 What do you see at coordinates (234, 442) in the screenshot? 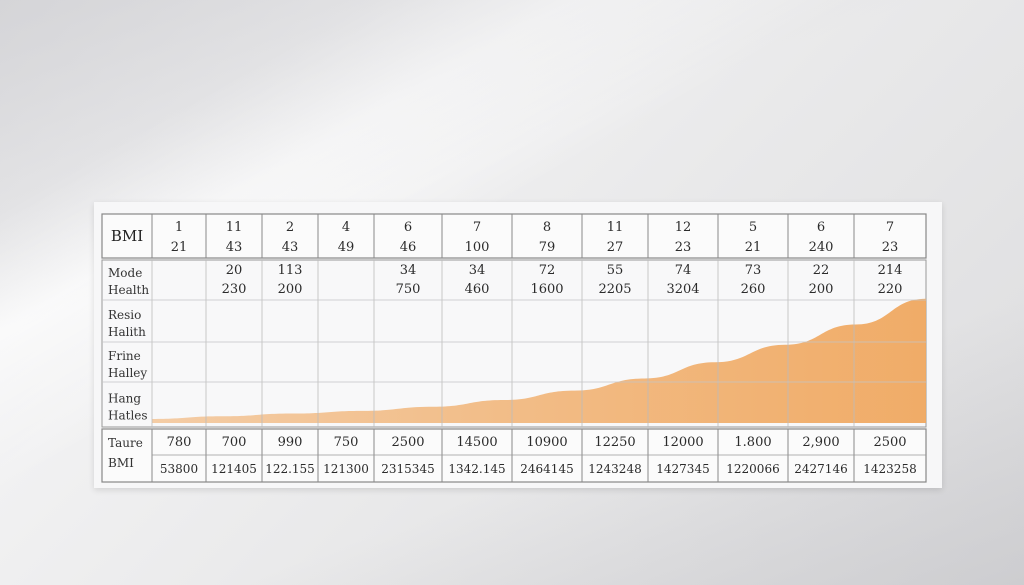
I see `footer-value-top: 700` at bounding box center [234, 442].